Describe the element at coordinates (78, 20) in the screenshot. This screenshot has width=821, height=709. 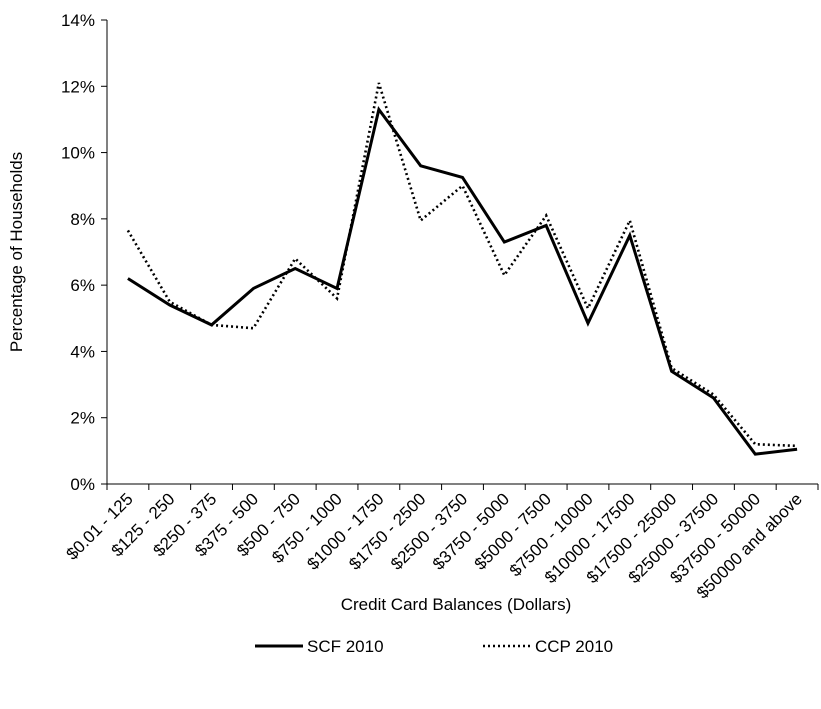
I see `y-tick-label: 14%` at that location.